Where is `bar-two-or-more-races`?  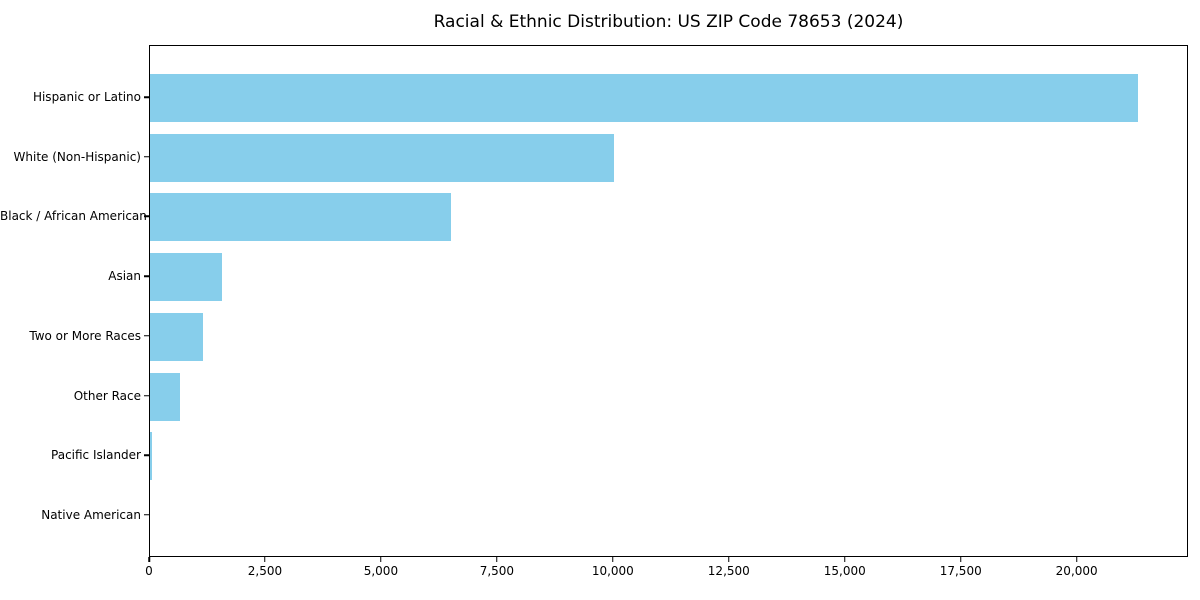
bar-two-or-more-races is located at coordinates (177, 336).